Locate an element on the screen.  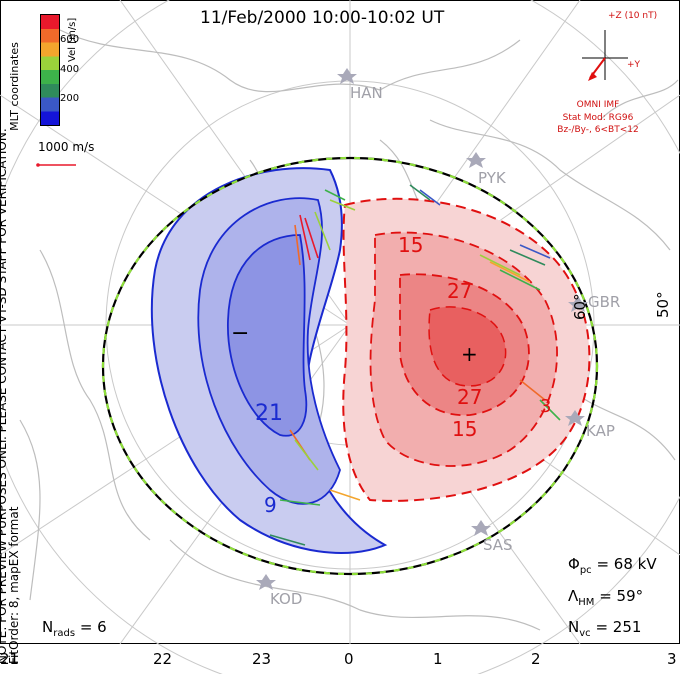
contour-label-neg-9: 9 is located at coordinates (270, 505).